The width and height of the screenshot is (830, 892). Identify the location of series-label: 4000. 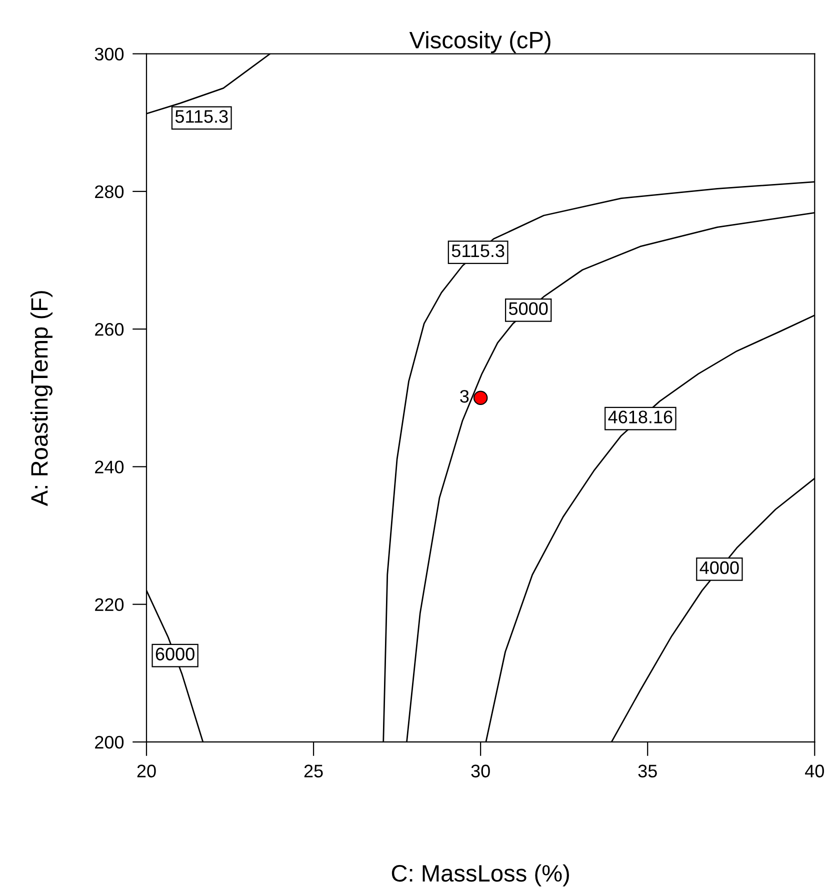
(719, 567).